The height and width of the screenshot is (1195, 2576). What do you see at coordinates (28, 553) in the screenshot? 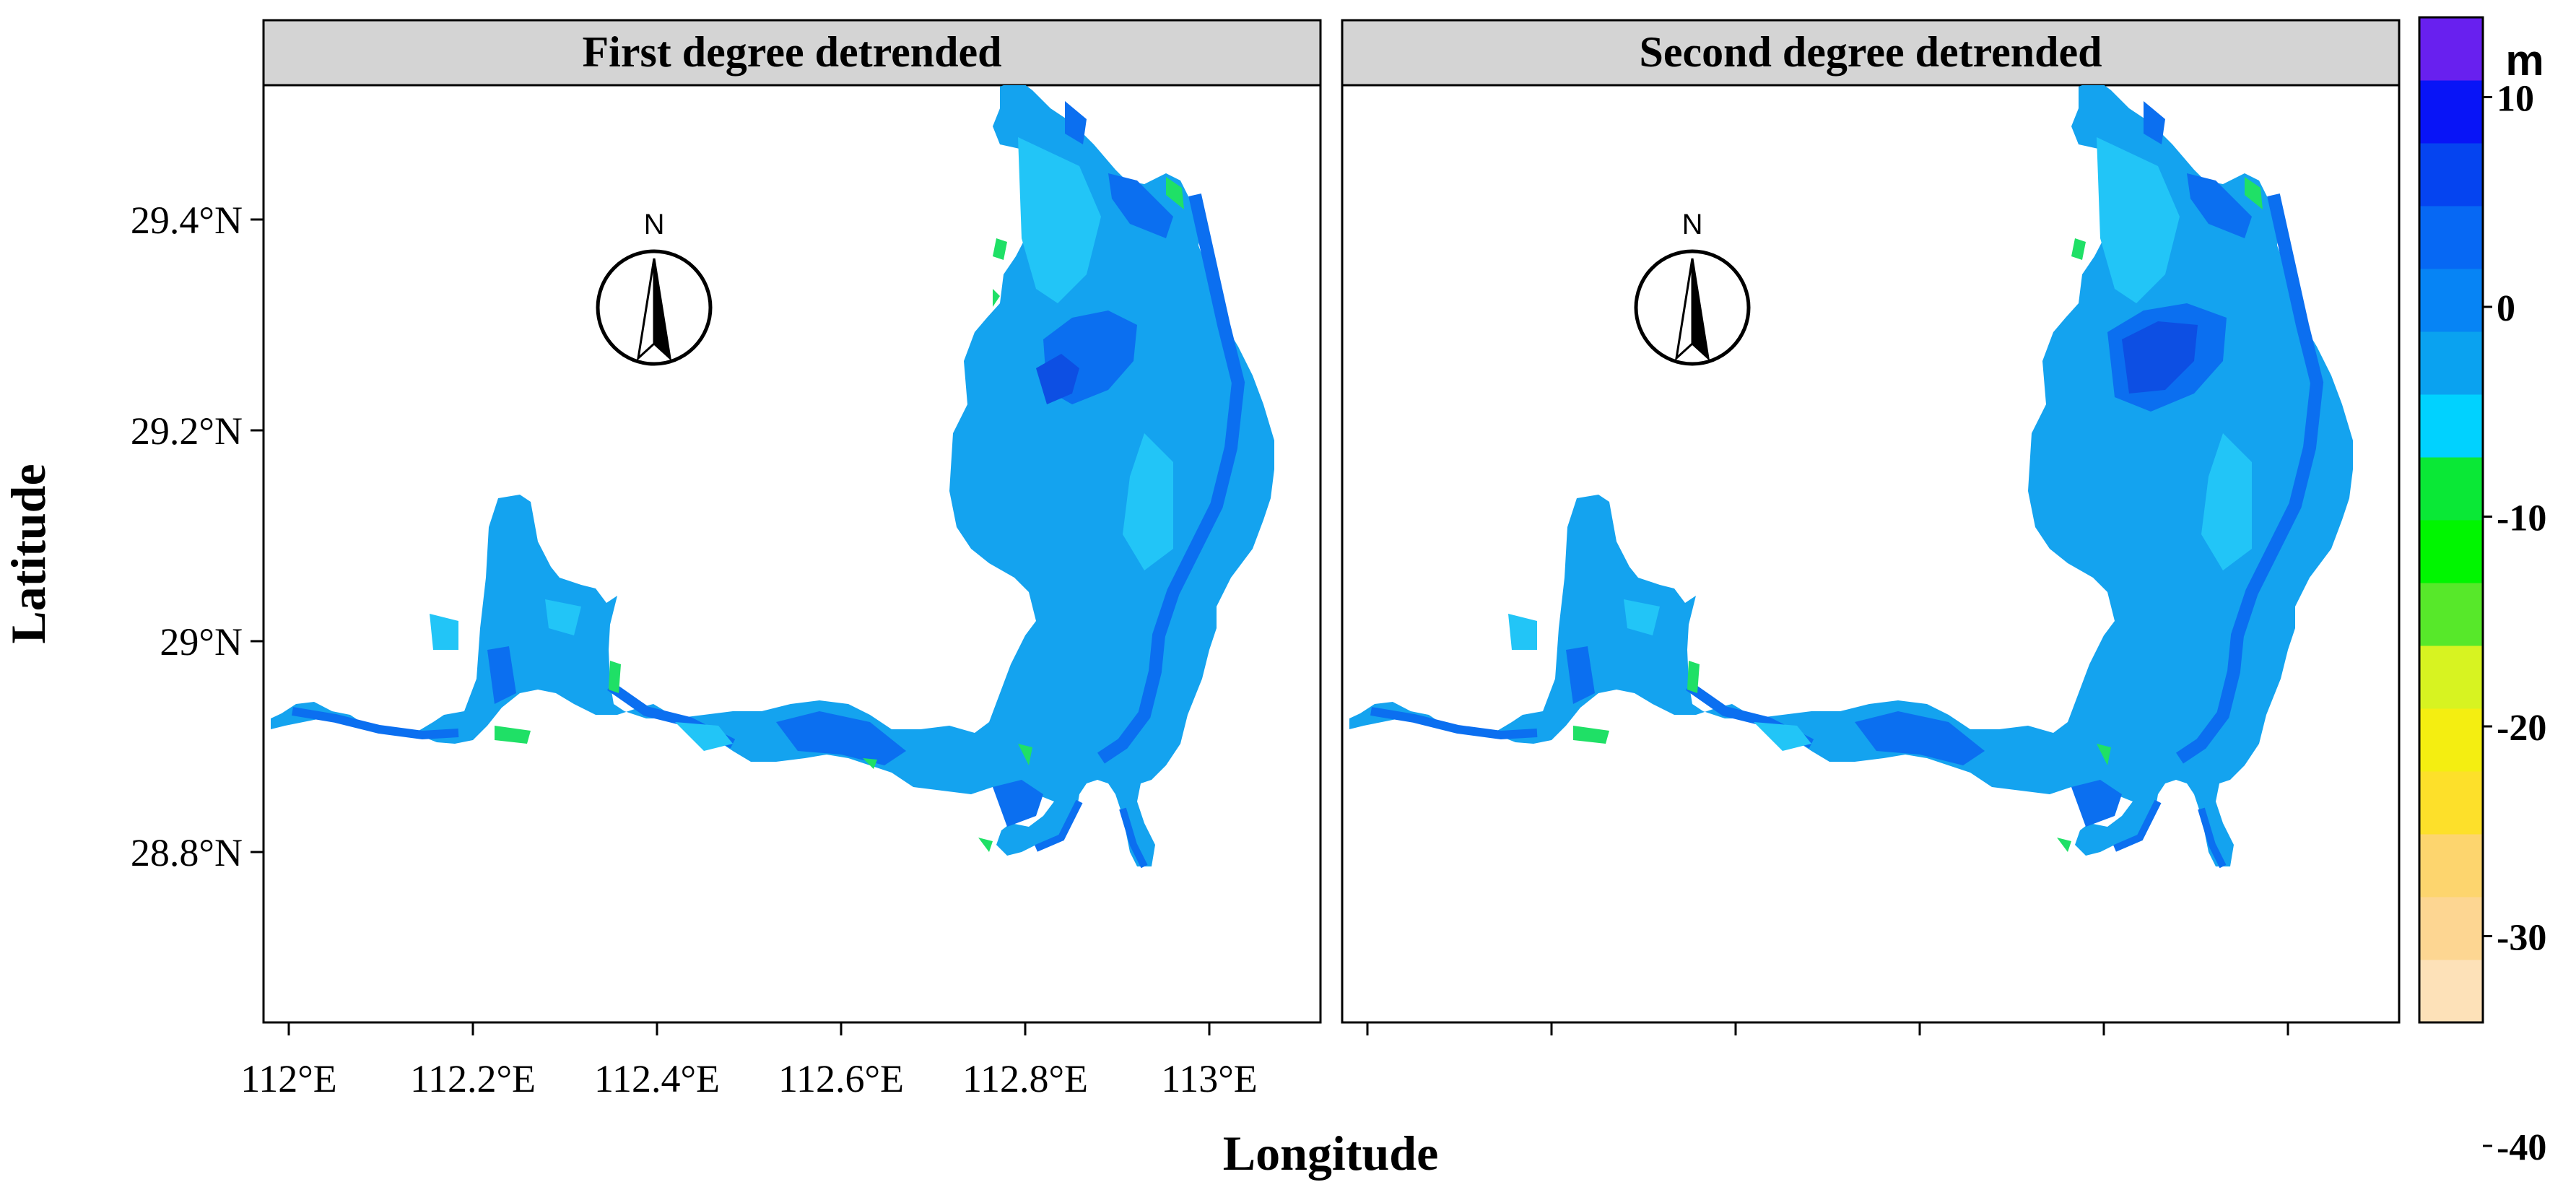
I see `y-axis-label: Latitude` at bounding box center [28, 553].